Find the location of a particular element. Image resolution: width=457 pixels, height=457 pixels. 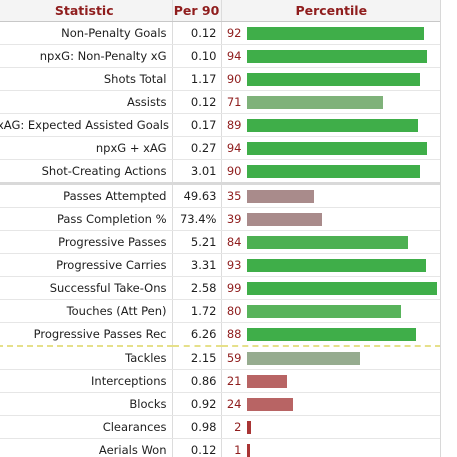

stat-name: Aerials Won is located at coordinates (86, 447).